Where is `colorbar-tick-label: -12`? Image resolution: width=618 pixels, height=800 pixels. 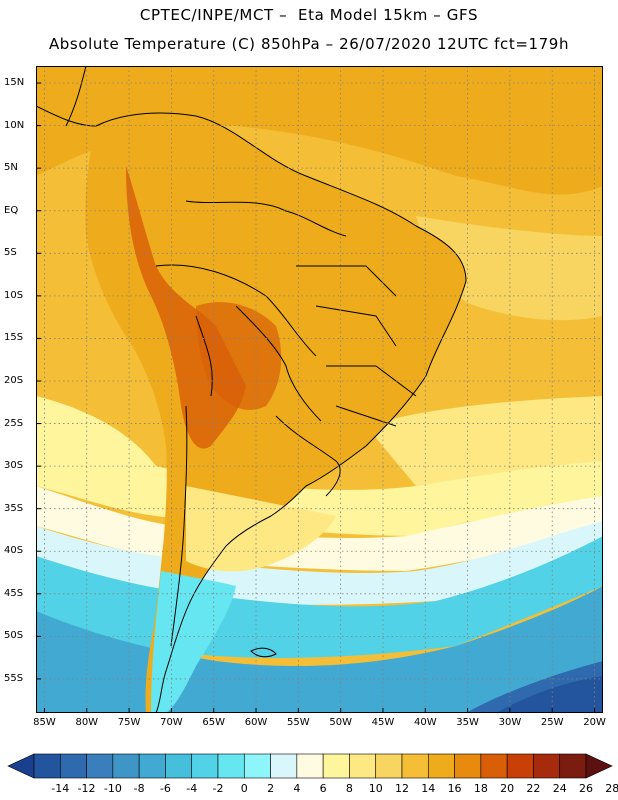
colorbar-tick-label: -12 is located at coordinates (86, 788).